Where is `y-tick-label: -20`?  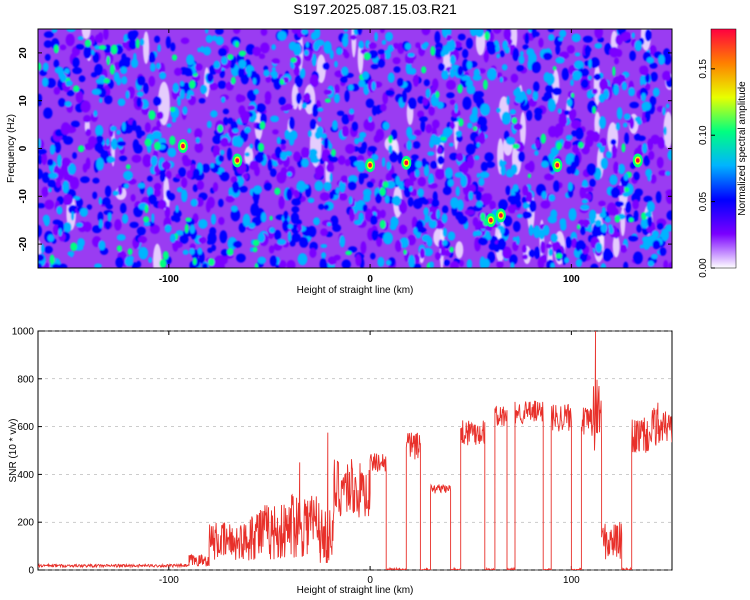 y-tick-label: -20 is located at coordinates (23, 243).